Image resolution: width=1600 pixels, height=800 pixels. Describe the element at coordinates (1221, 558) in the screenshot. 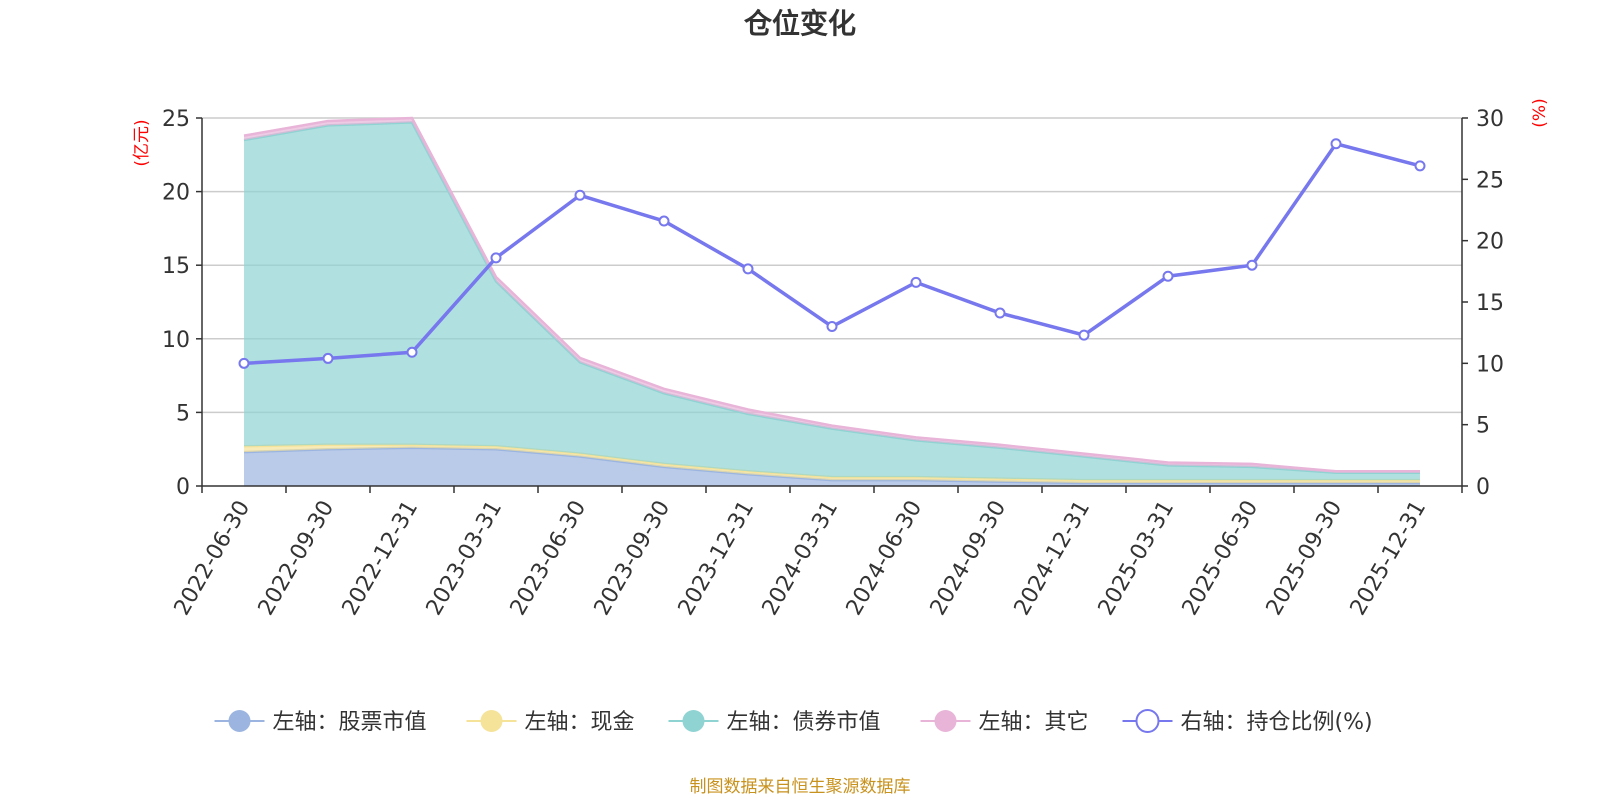

I see `x-tick-label: 2025-06-30` at that location.